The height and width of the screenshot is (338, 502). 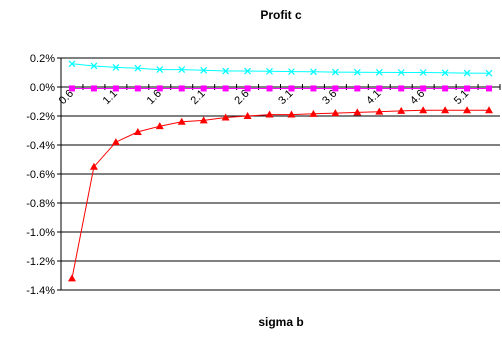 I want to click on x-axis-label: sigma b, so click(x=280, y=322).